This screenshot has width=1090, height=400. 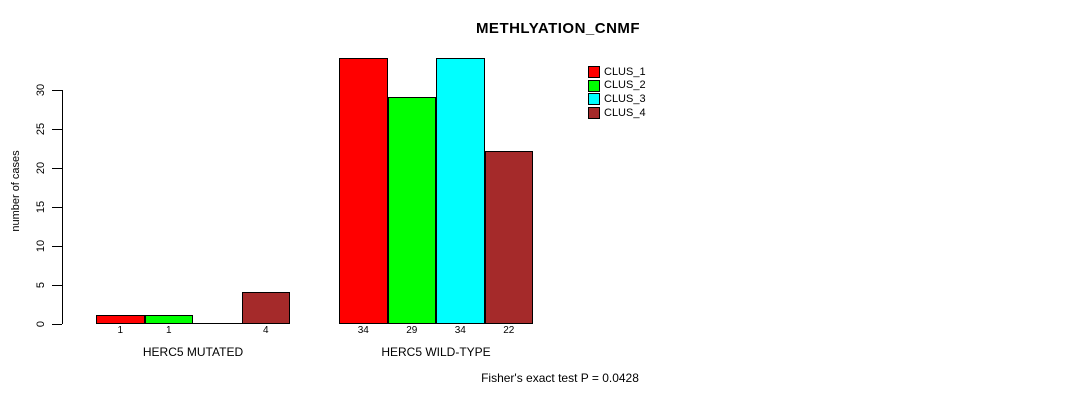 What do you see at coordinates (625, 98) in the screenshot?
I see `legend-label-clus_3: CLUS_3` at bounding box center [625, 98].